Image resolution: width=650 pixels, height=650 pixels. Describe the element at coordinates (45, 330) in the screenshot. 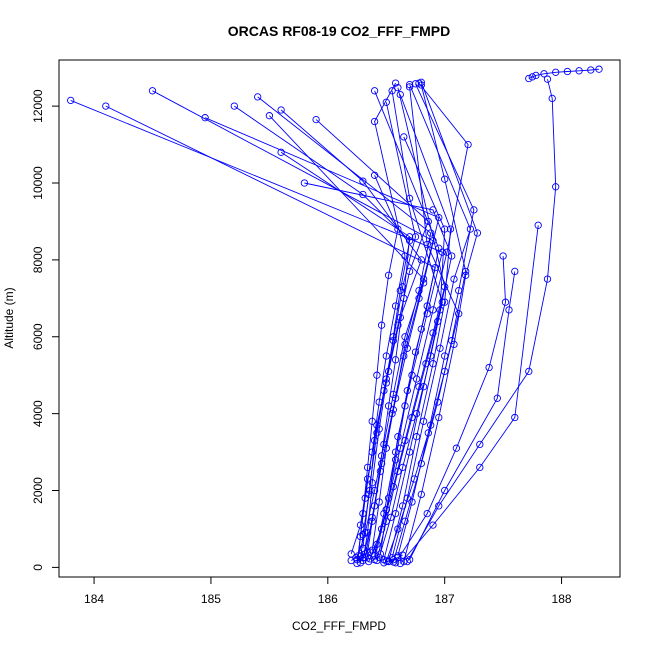

I see `y-axis: 0 2000 4000 6000 8000 10000 12000` at that location.